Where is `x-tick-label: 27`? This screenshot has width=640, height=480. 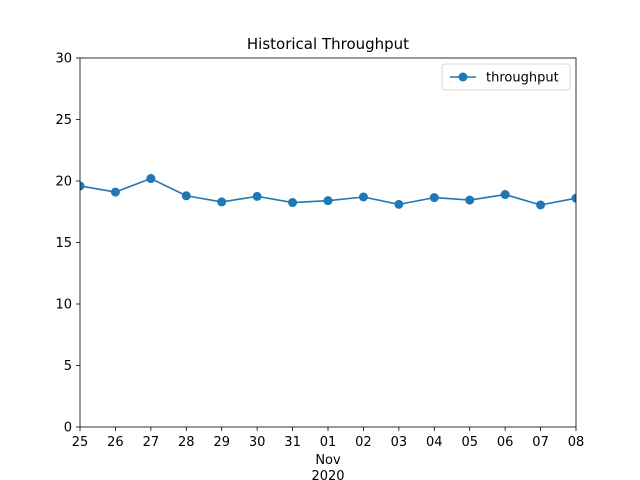 x-tick-label: 27 is located at coordinates (151, 442).